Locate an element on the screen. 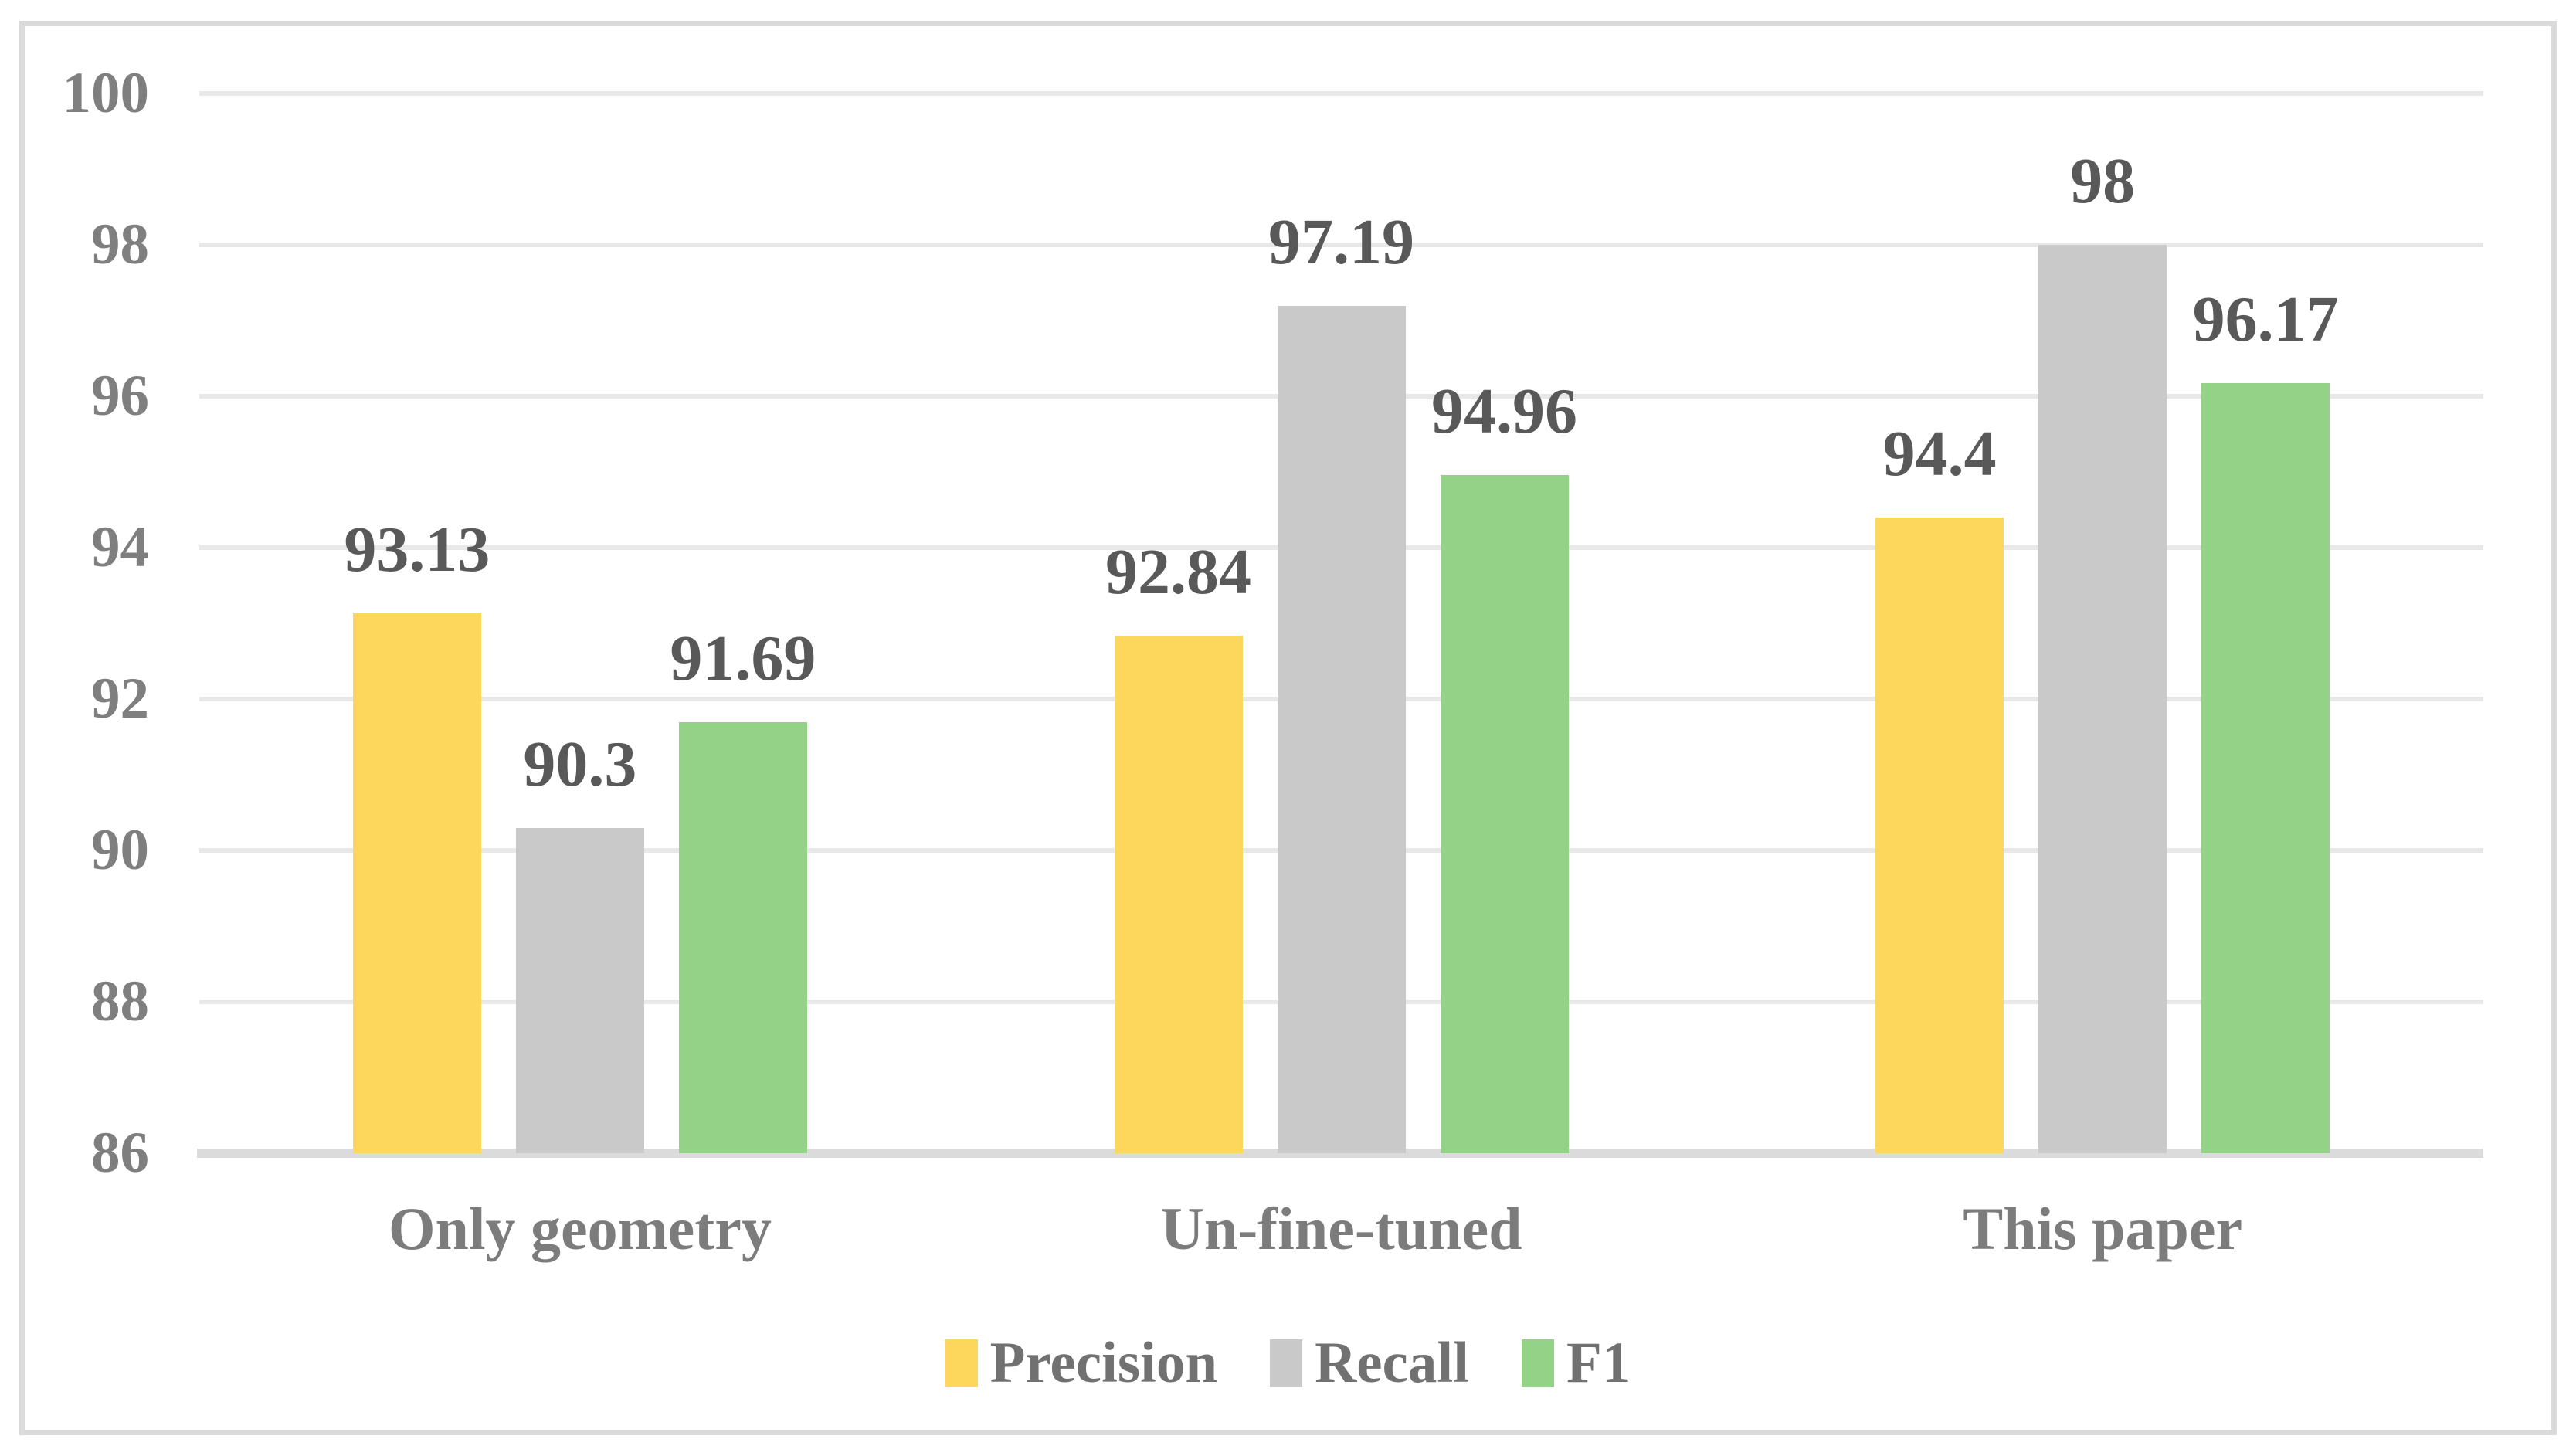 Image resolution: width=2576 pixels, height=1456 pixels. y-tick-label-86: 86 is located at coordinates (120, 1153).